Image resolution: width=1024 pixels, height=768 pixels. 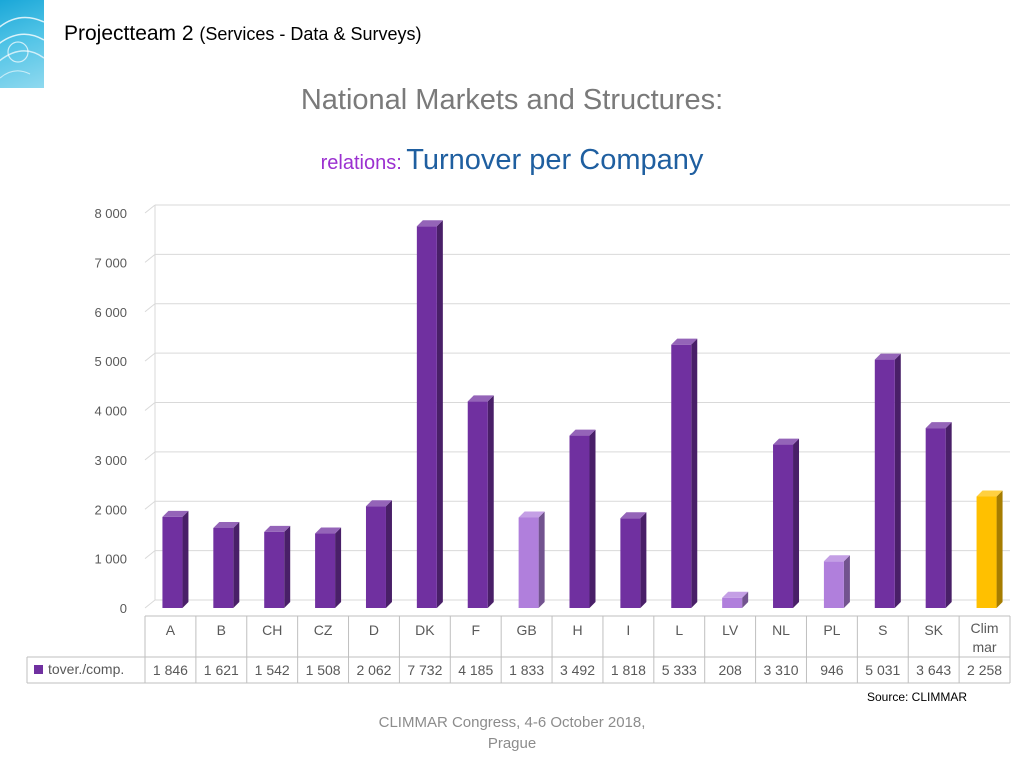 What do you see at coordinates (221, 670) in the screenshot?
I see `data-value-label: 1 621` at bounding box center [221, 670].